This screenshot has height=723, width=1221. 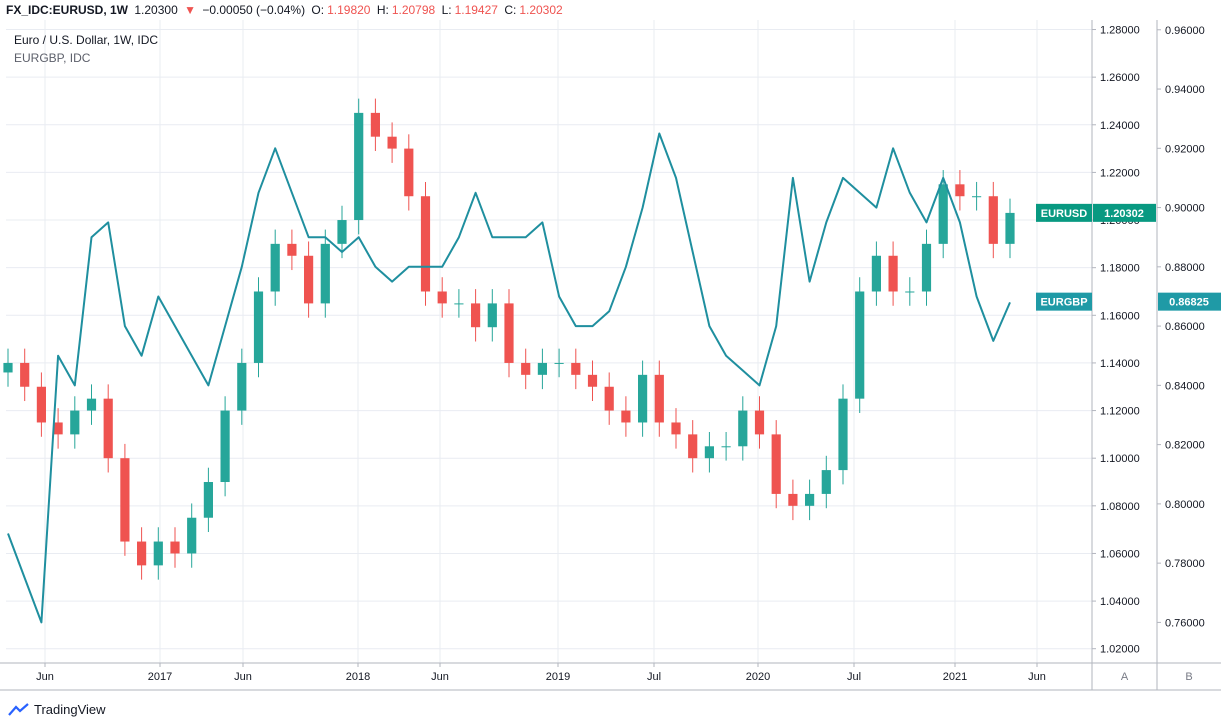 I want to click on axis-a-tick-label: 1.22000, so click(x=1120, y=173).